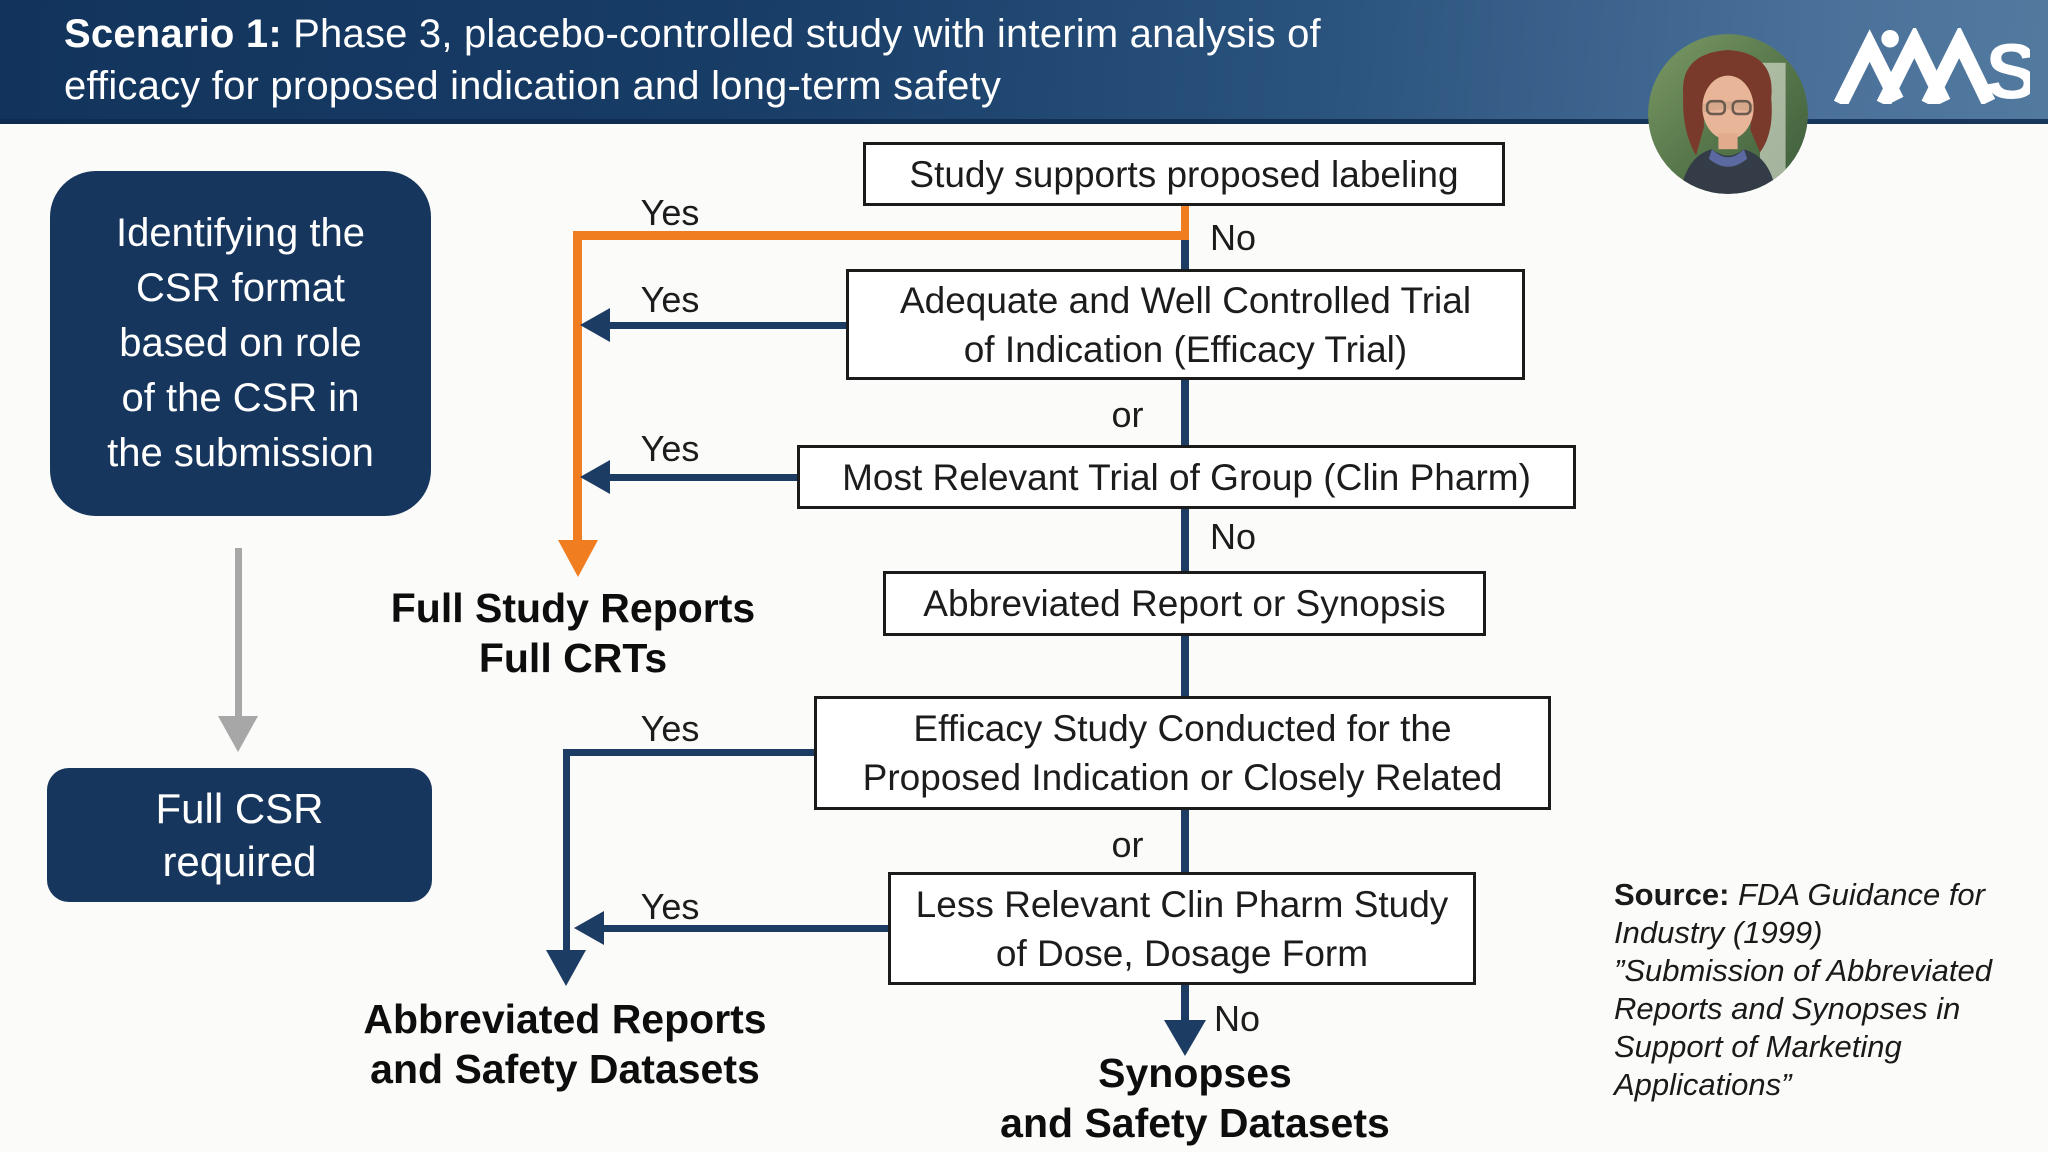 This screenshot has width=2048, height=1152. What do you see at coordinates (881, 235) in the screenshot?
I see `orange-horizontal-segment` at bounding box center [881, 235].